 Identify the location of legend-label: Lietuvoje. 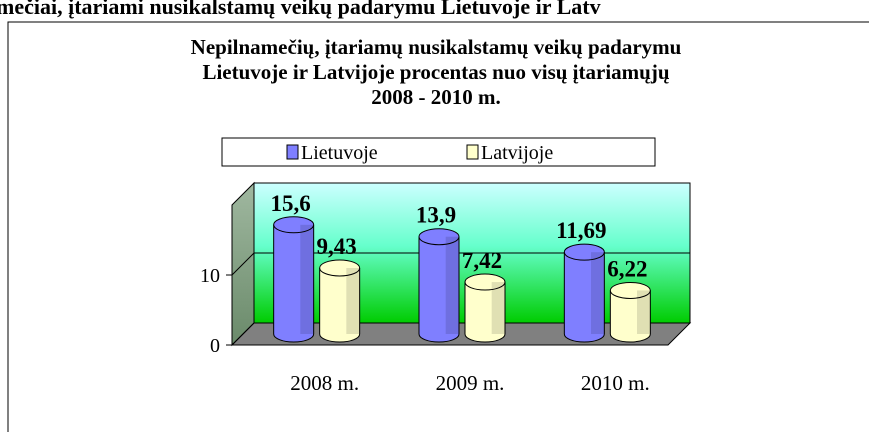
(339, 153).